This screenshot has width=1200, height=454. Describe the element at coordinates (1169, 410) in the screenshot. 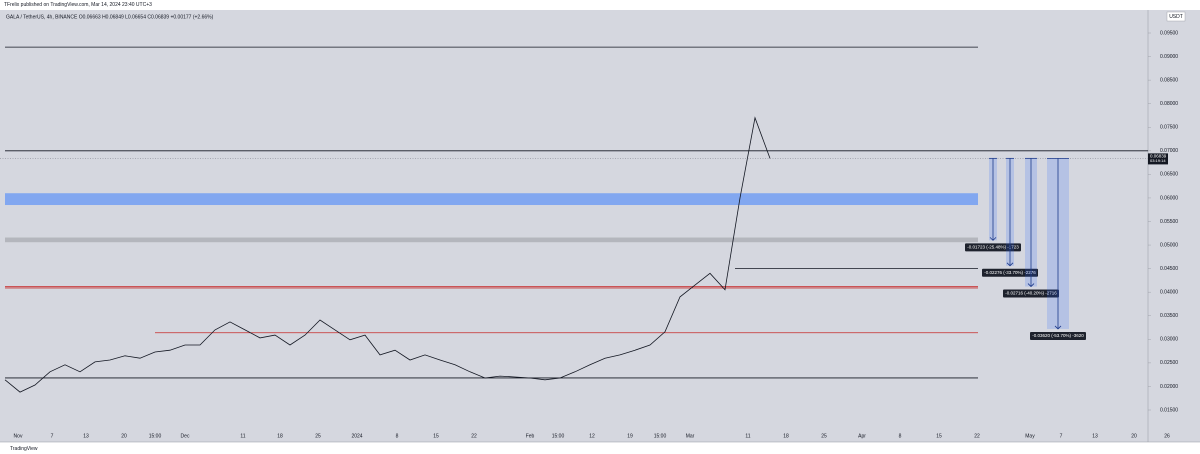

I see `y-tick-label: 0.01500` at that location.